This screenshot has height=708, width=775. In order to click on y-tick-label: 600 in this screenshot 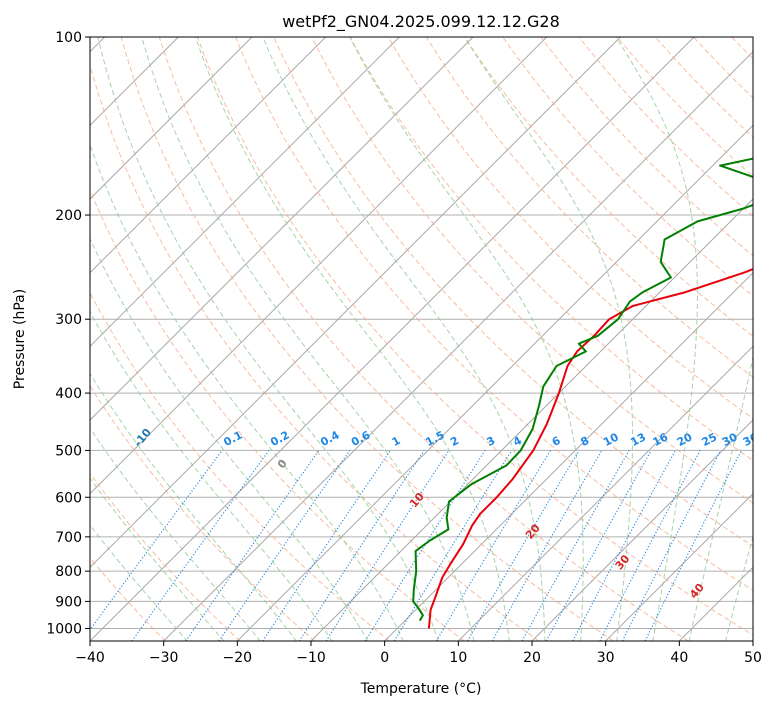, I will do `click(68, 498)`.